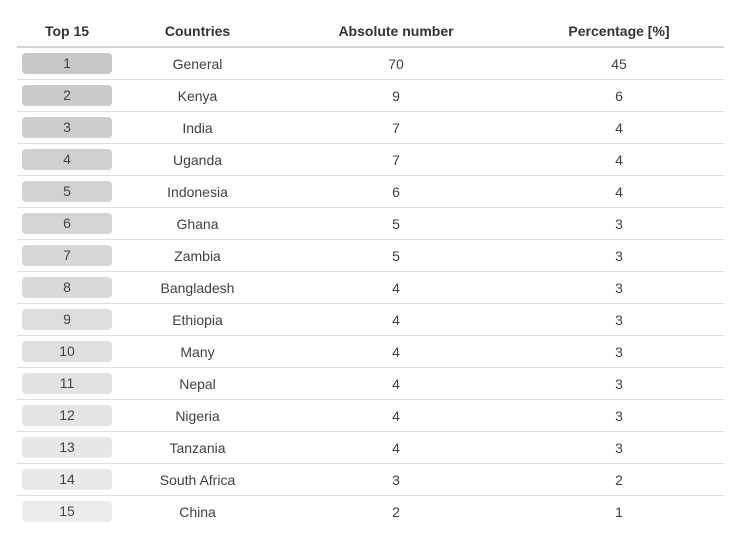 This screenshot has height=535, width=729. I want to click on rank-badge: 11, so click(67, 383).